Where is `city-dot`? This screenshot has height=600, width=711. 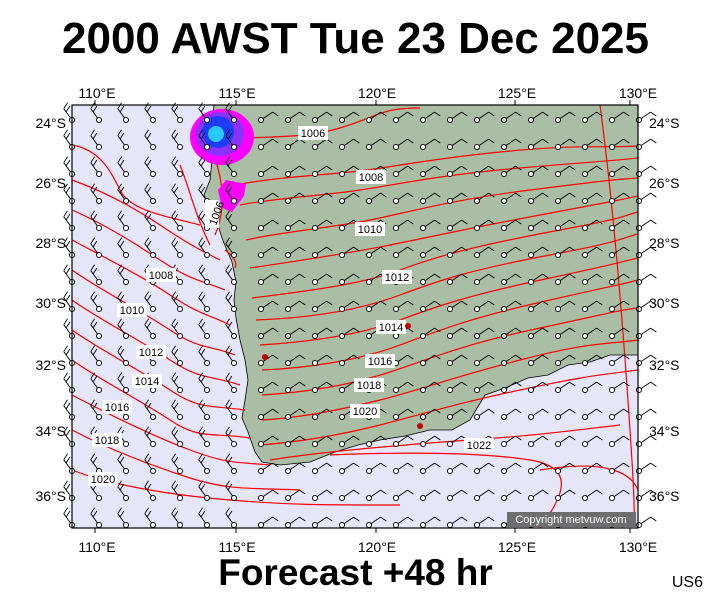
city-dot is located at coordinates (408, 326).